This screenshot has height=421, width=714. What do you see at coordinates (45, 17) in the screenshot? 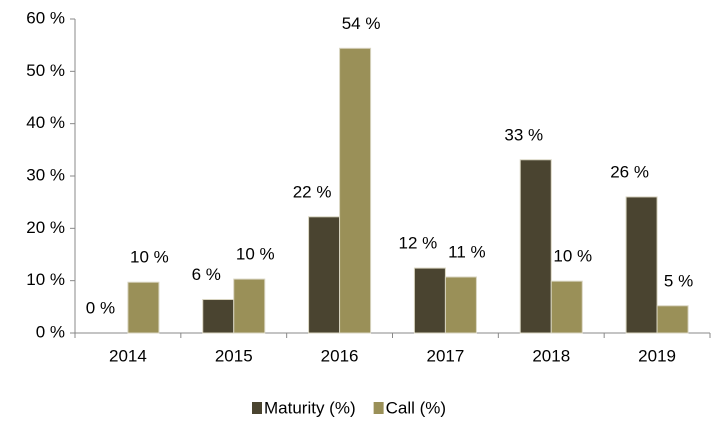
I see `y-tick-label: 60 %` at bounding box center [45, 17].